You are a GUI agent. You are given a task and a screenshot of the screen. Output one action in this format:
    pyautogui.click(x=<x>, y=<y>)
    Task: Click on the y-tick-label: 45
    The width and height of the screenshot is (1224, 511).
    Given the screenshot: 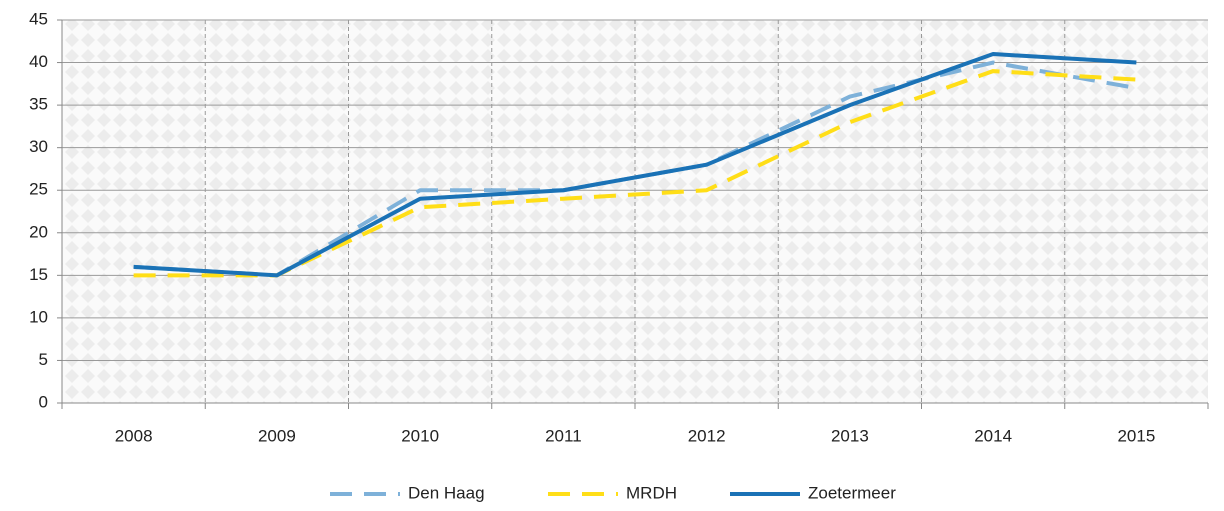 What is the action you would take?
    pyautogui.click(x=38, y=18)
    